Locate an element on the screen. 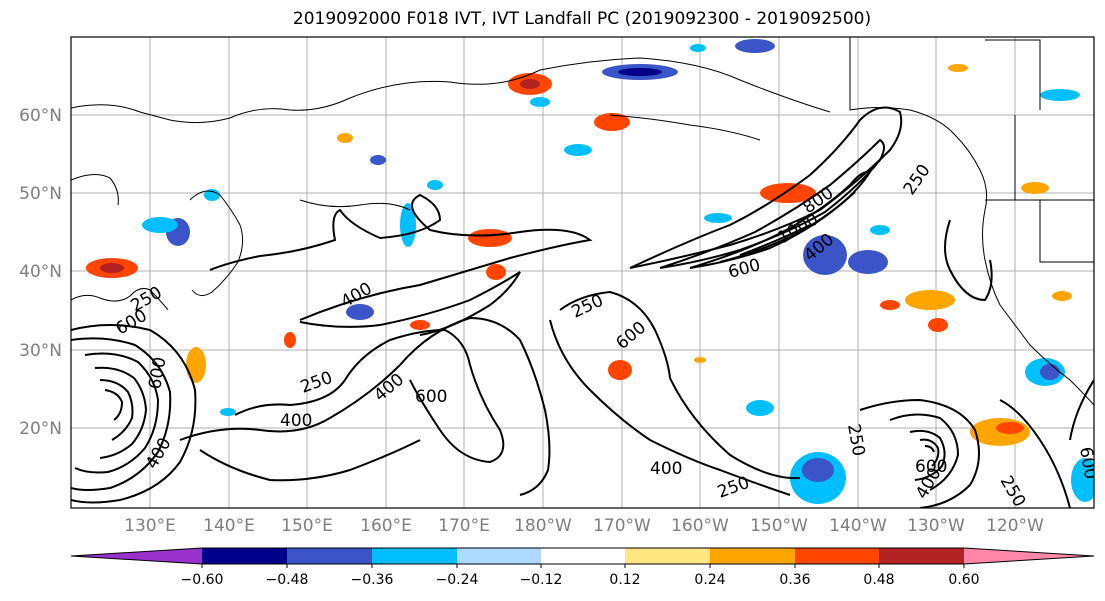 This screenshot has height=601, width=1105. lat-label: 60°N is located at coordinates (40, 116).